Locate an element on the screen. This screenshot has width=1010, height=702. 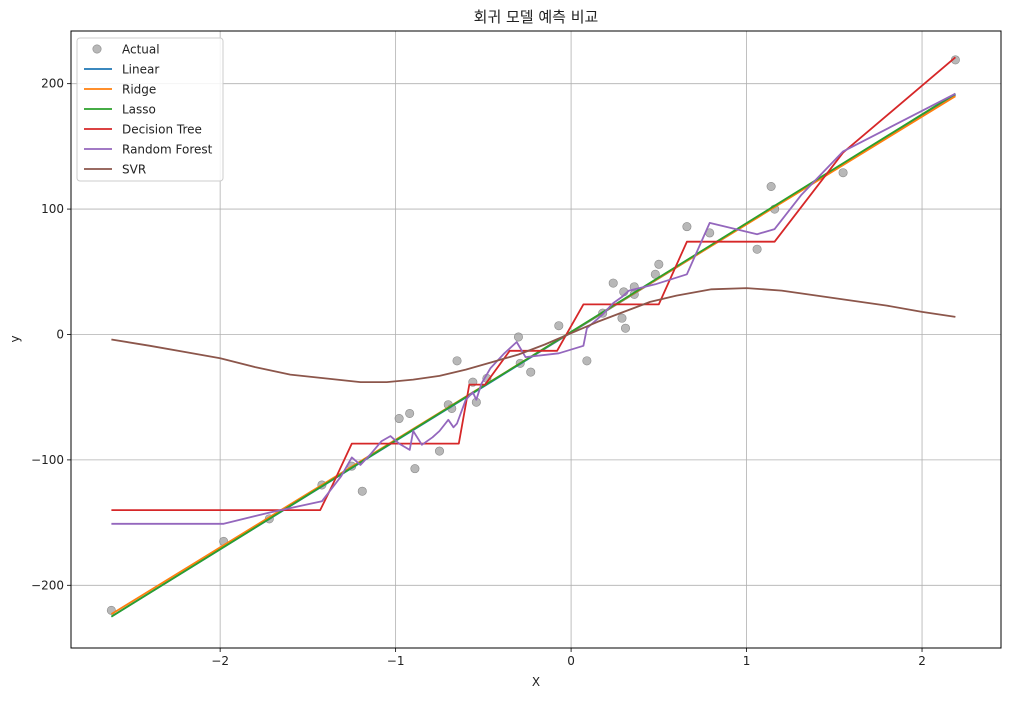
legend-label: Lasso is located at coordinates (139, 110).